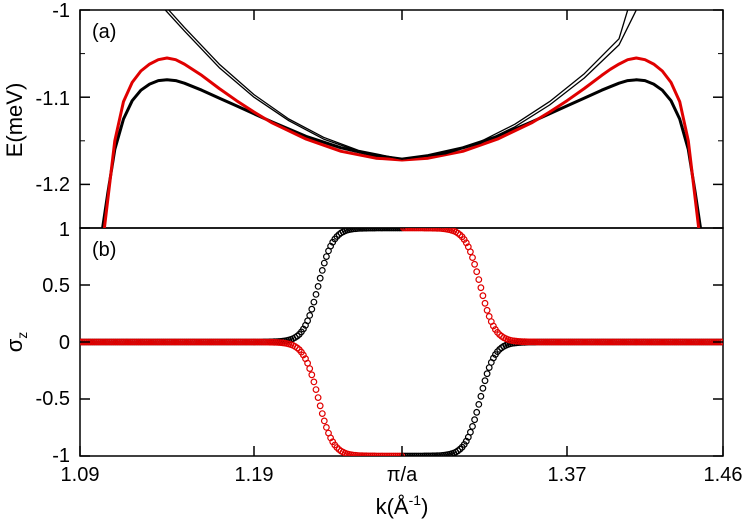 Image resolution: width=747 pixels, height=522 pixels. I want to click on xtick-label: 1.09, so click(80, 475).